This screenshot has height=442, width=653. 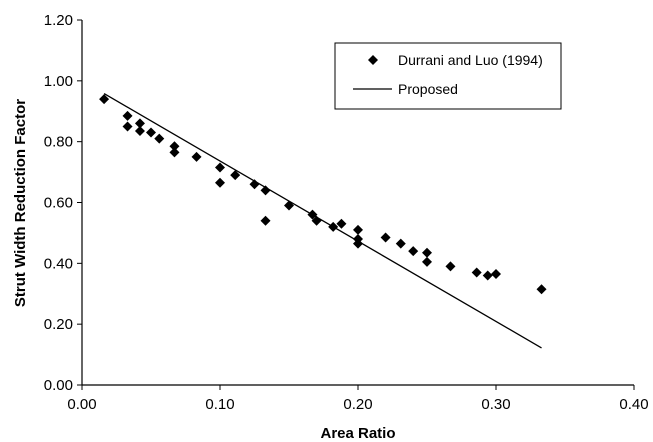 I want to click on x-tick-label: 0.20, so click(x=357, y=404).